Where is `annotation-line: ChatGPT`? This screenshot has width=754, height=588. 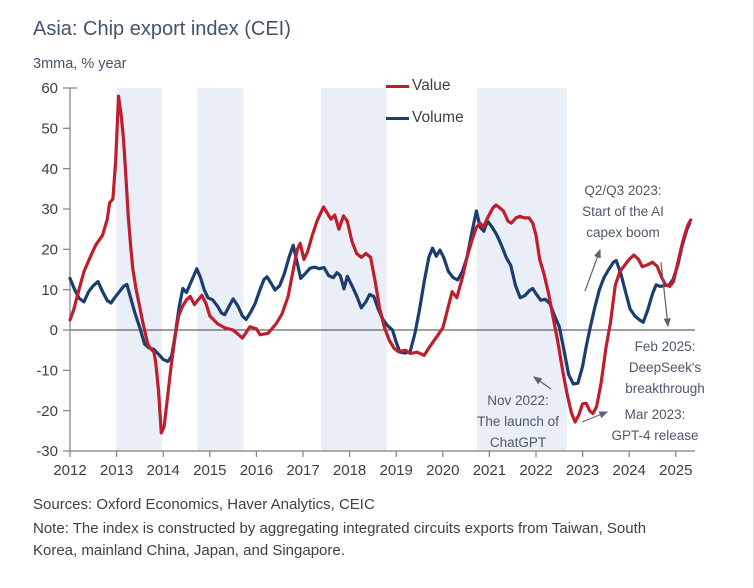
annotation-line: ChatGPT is located at coordinates (518, 442).